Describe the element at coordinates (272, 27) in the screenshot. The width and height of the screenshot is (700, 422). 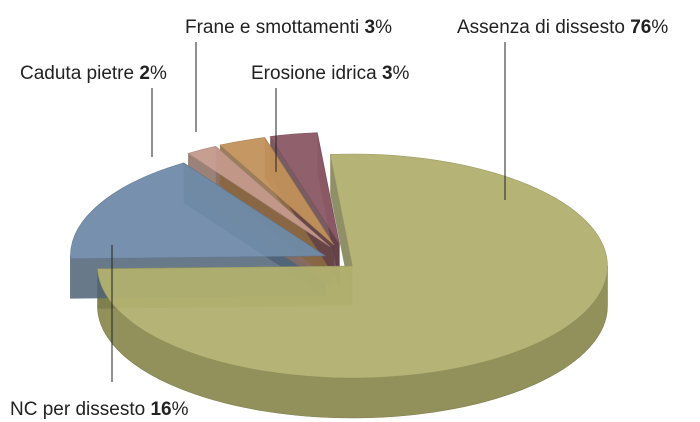
I see `slice-name: Frane e smottamenti` at that location.